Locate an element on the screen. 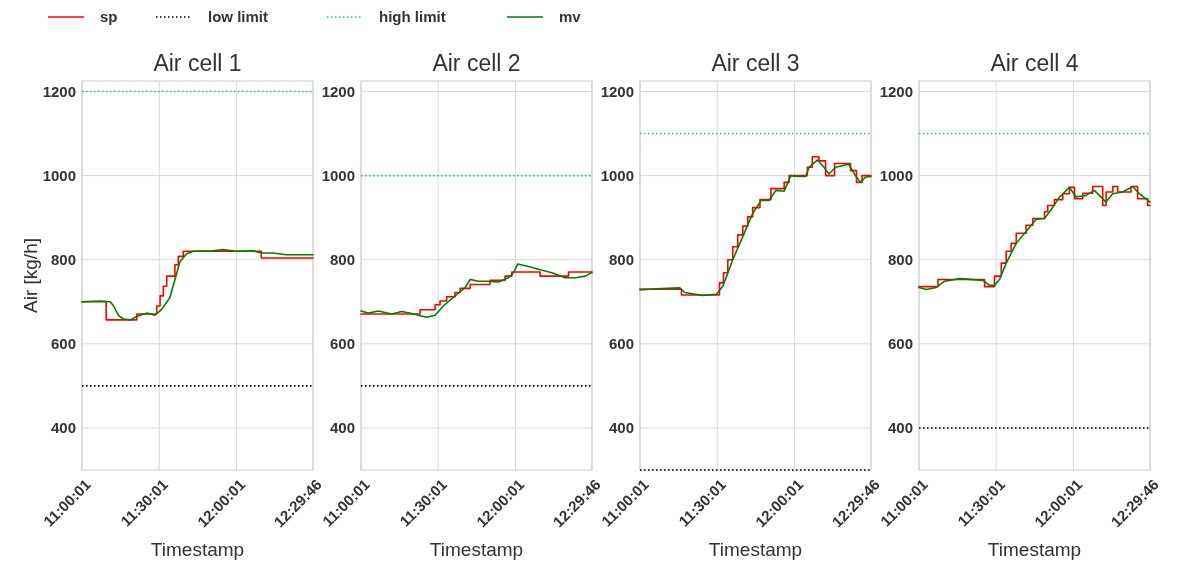  legend-label: high limit is located at coordinates (412, 17).